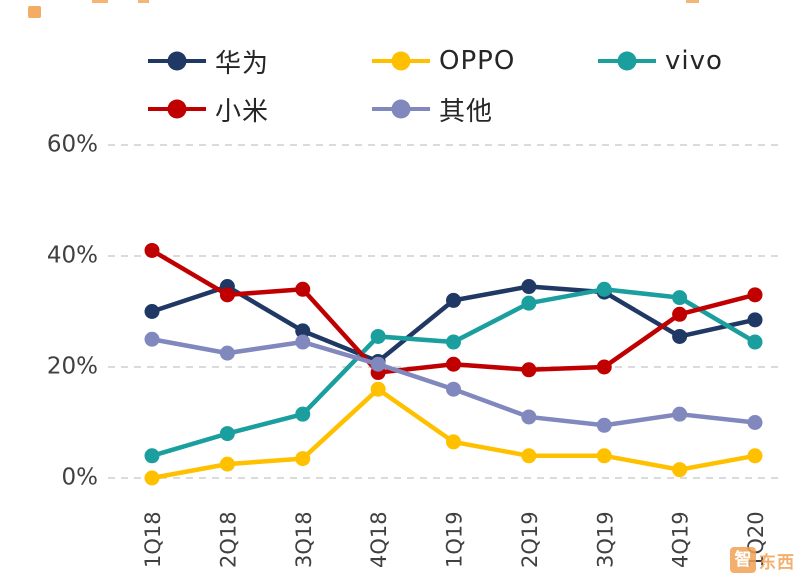 Image resolution: width=800 pixels, height=579 pixels. Describe the element at coordinates (304, 539) in the screenshot. I see `x-axis-tick-label: 3Q18` at that location.